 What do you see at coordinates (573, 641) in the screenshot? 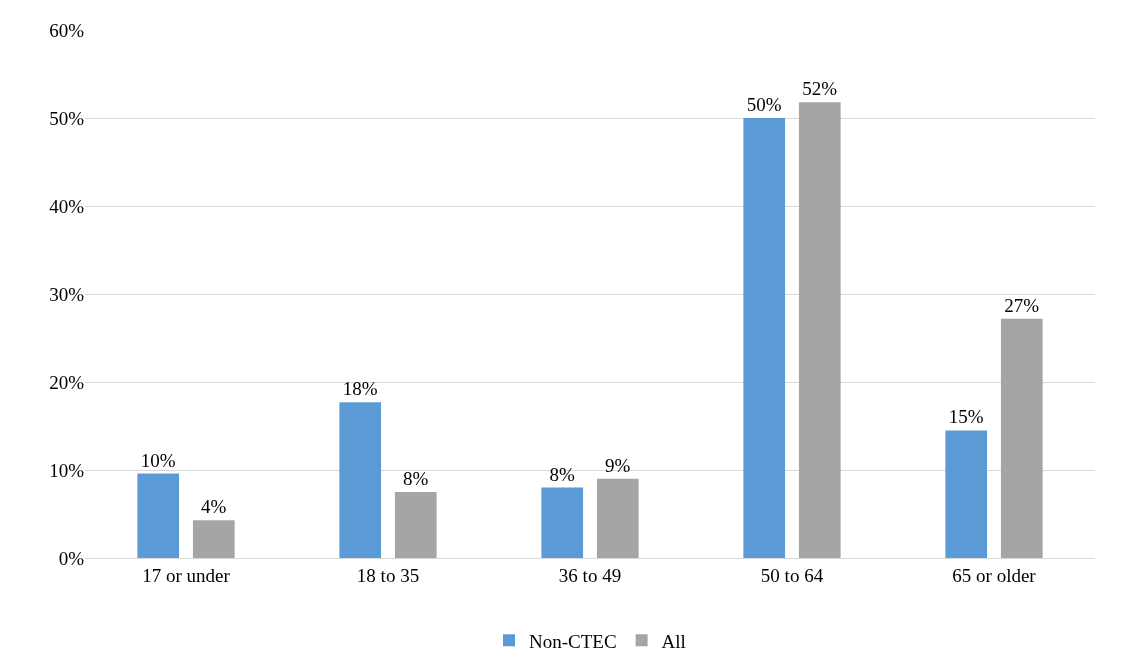
I see `legend-label: Non-CTEC` at bounding box center [573, 641].